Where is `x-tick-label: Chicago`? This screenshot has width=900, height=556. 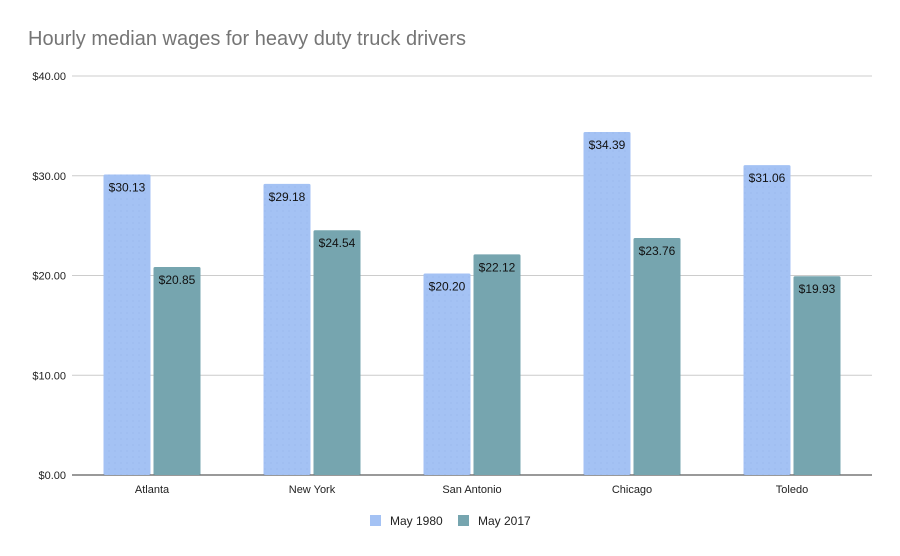
x-tick-label: Chicago is located at coordinates (632, 490).